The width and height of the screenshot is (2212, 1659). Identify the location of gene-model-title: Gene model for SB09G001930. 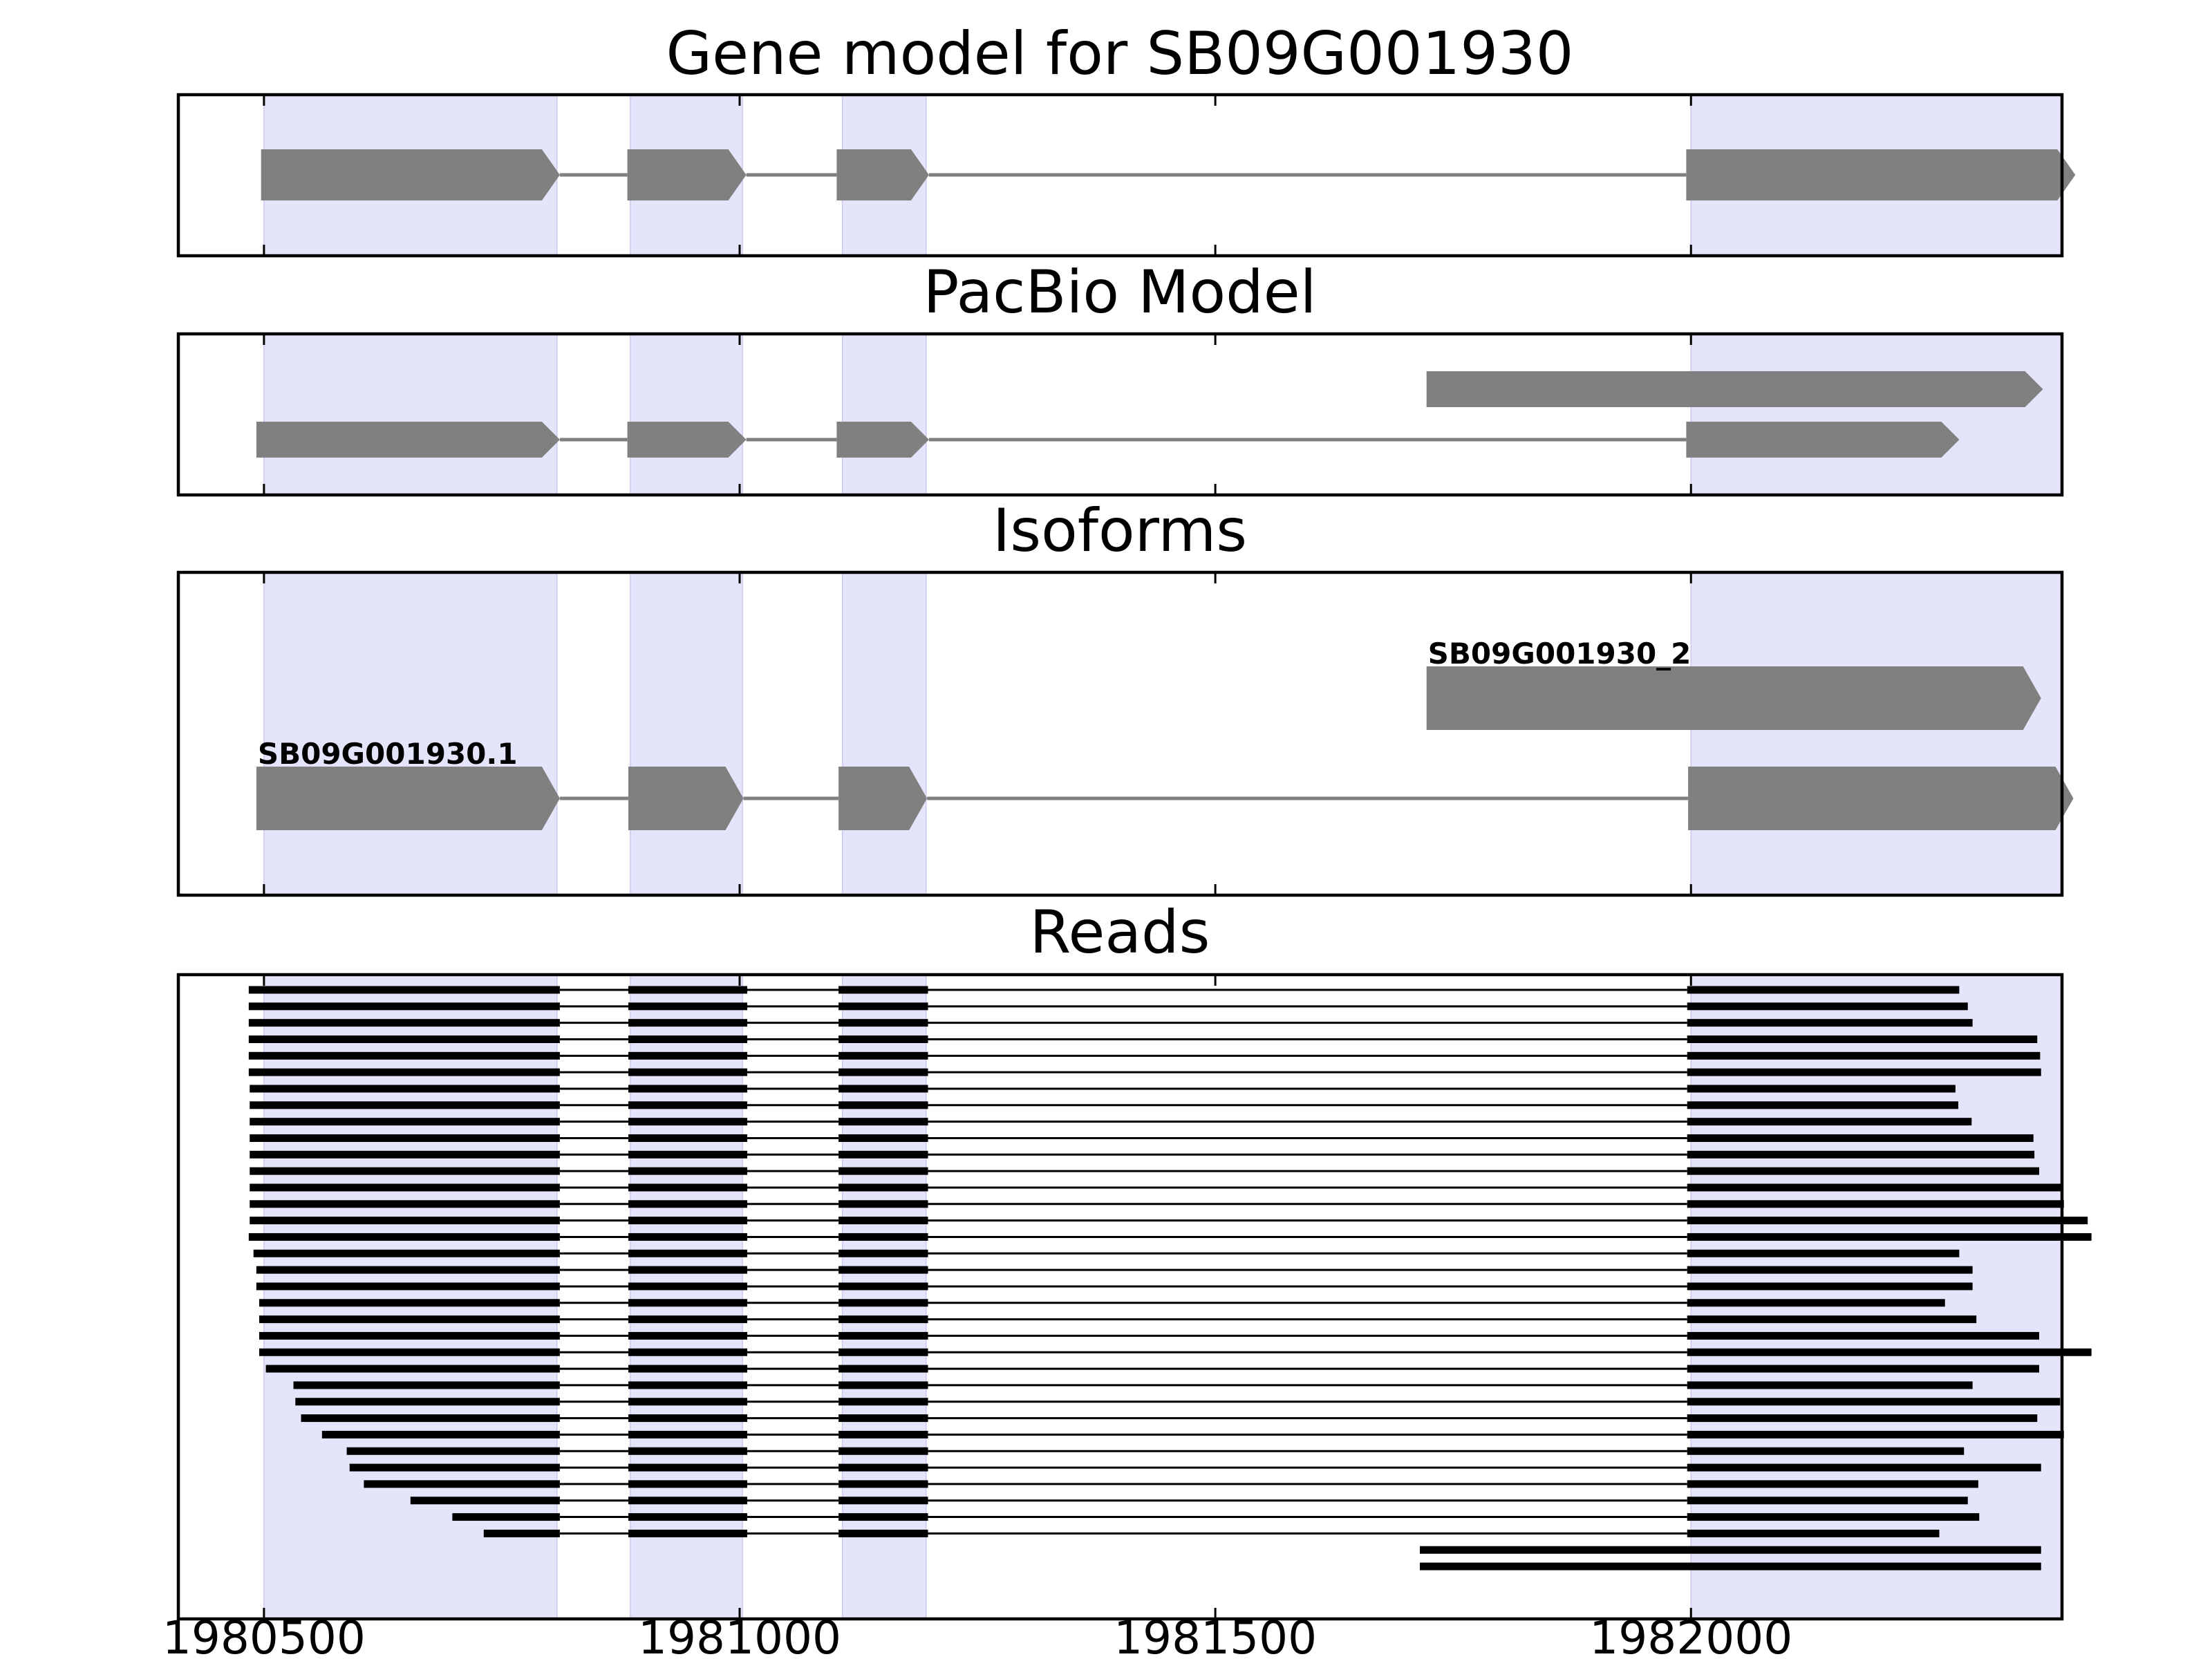
(1120, 54).